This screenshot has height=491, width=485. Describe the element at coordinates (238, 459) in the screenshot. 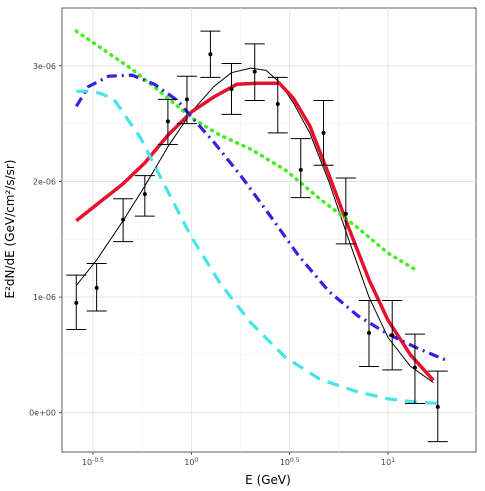

I see `x-axis-ticks: 10-0.5 100 100.5 101` at that location.